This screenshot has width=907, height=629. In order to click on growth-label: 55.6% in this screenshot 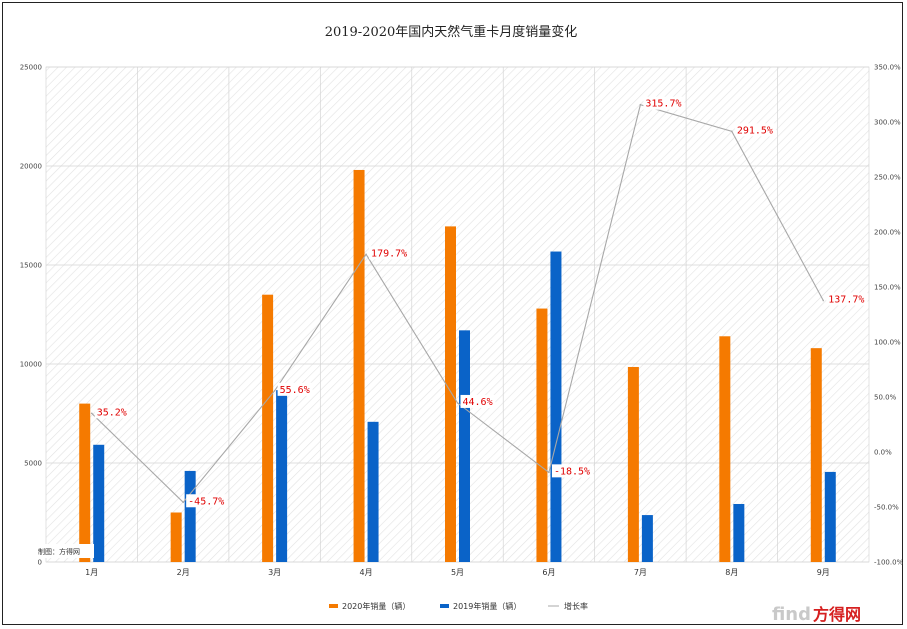, I will do `click(295, 390)`.